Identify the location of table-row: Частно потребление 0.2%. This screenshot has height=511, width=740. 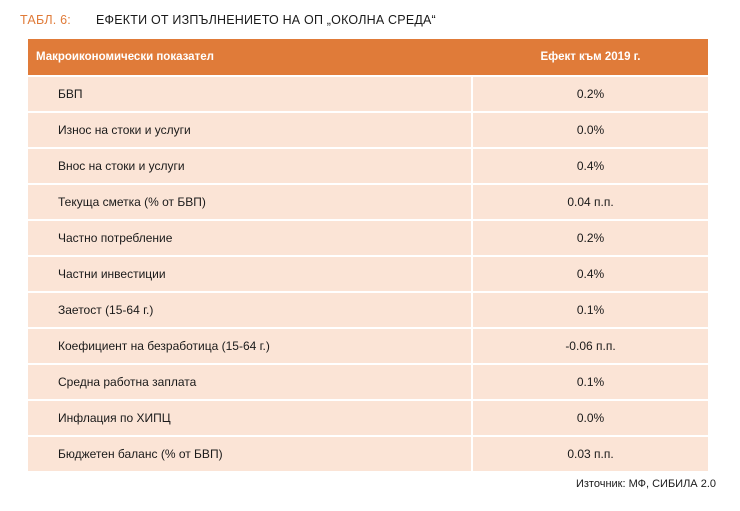
(368, 238).